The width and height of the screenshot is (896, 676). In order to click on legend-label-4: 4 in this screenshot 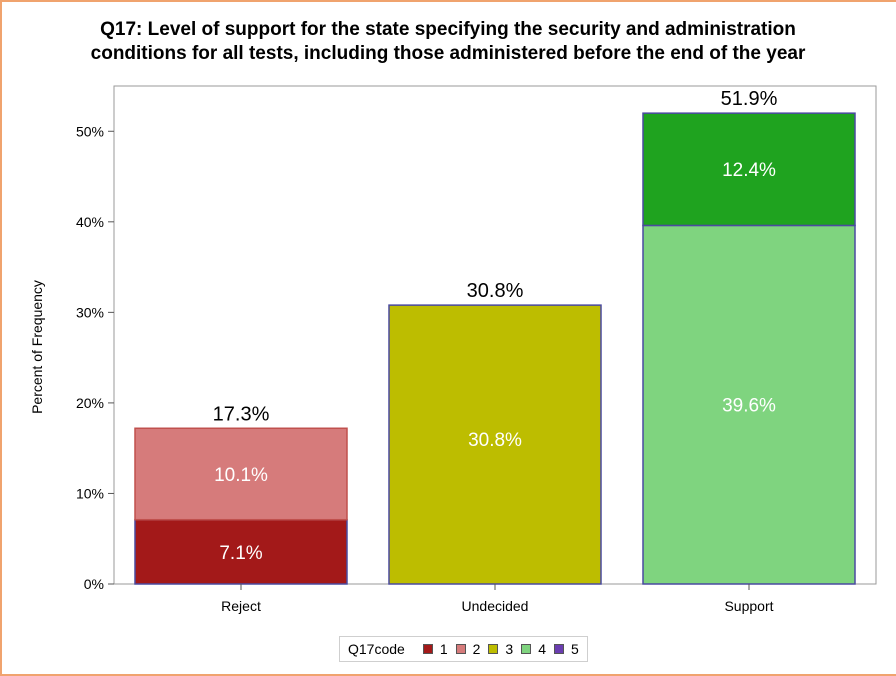, I will do `click(542, 649)`.